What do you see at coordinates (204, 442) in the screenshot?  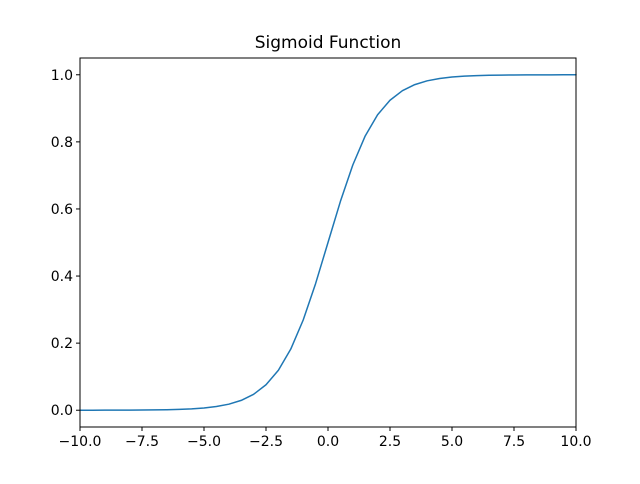 I see `x-tick-label: −5.0` at bounding box center [204, 442].